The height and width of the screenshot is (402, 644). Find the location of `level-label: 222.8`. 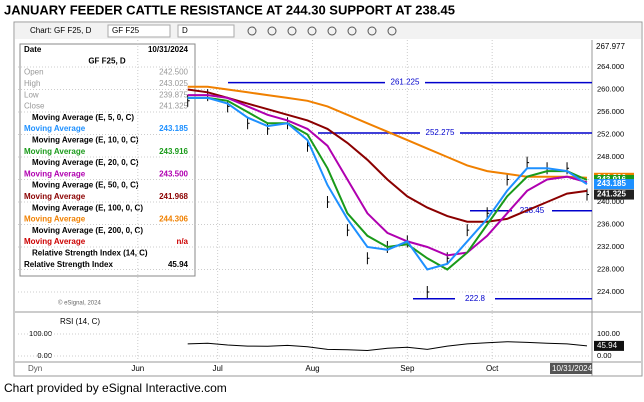

level-label: 222.8 is located at coordinates (475, 298).